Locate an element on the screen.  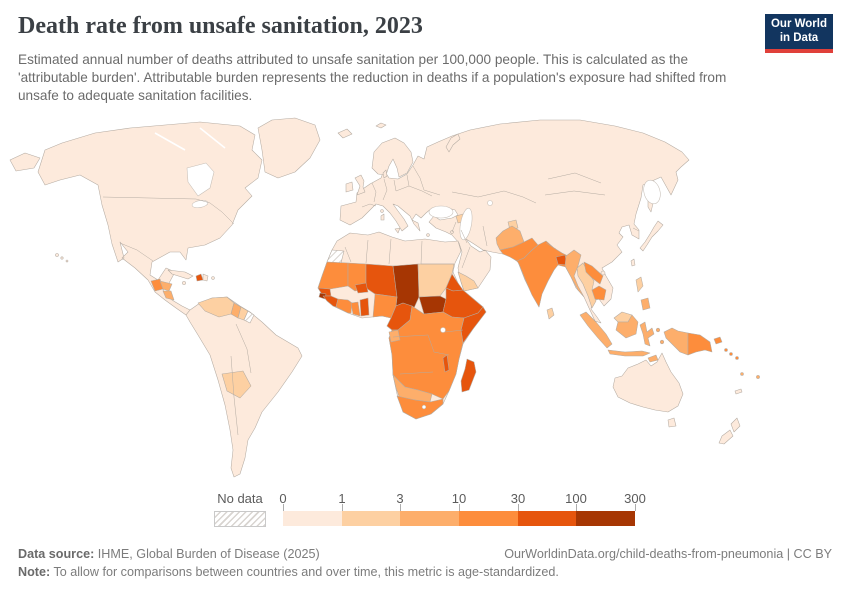
island-hainan is located at coordinates (603, 273).